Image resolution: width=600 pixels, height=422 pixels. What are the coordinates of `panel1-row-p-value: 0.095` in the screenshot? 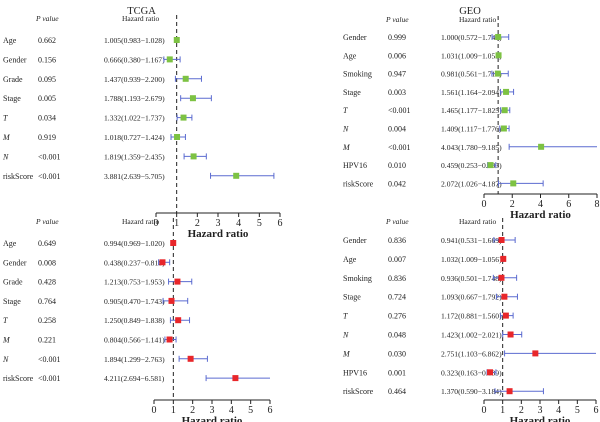 It's located at (47, 79).